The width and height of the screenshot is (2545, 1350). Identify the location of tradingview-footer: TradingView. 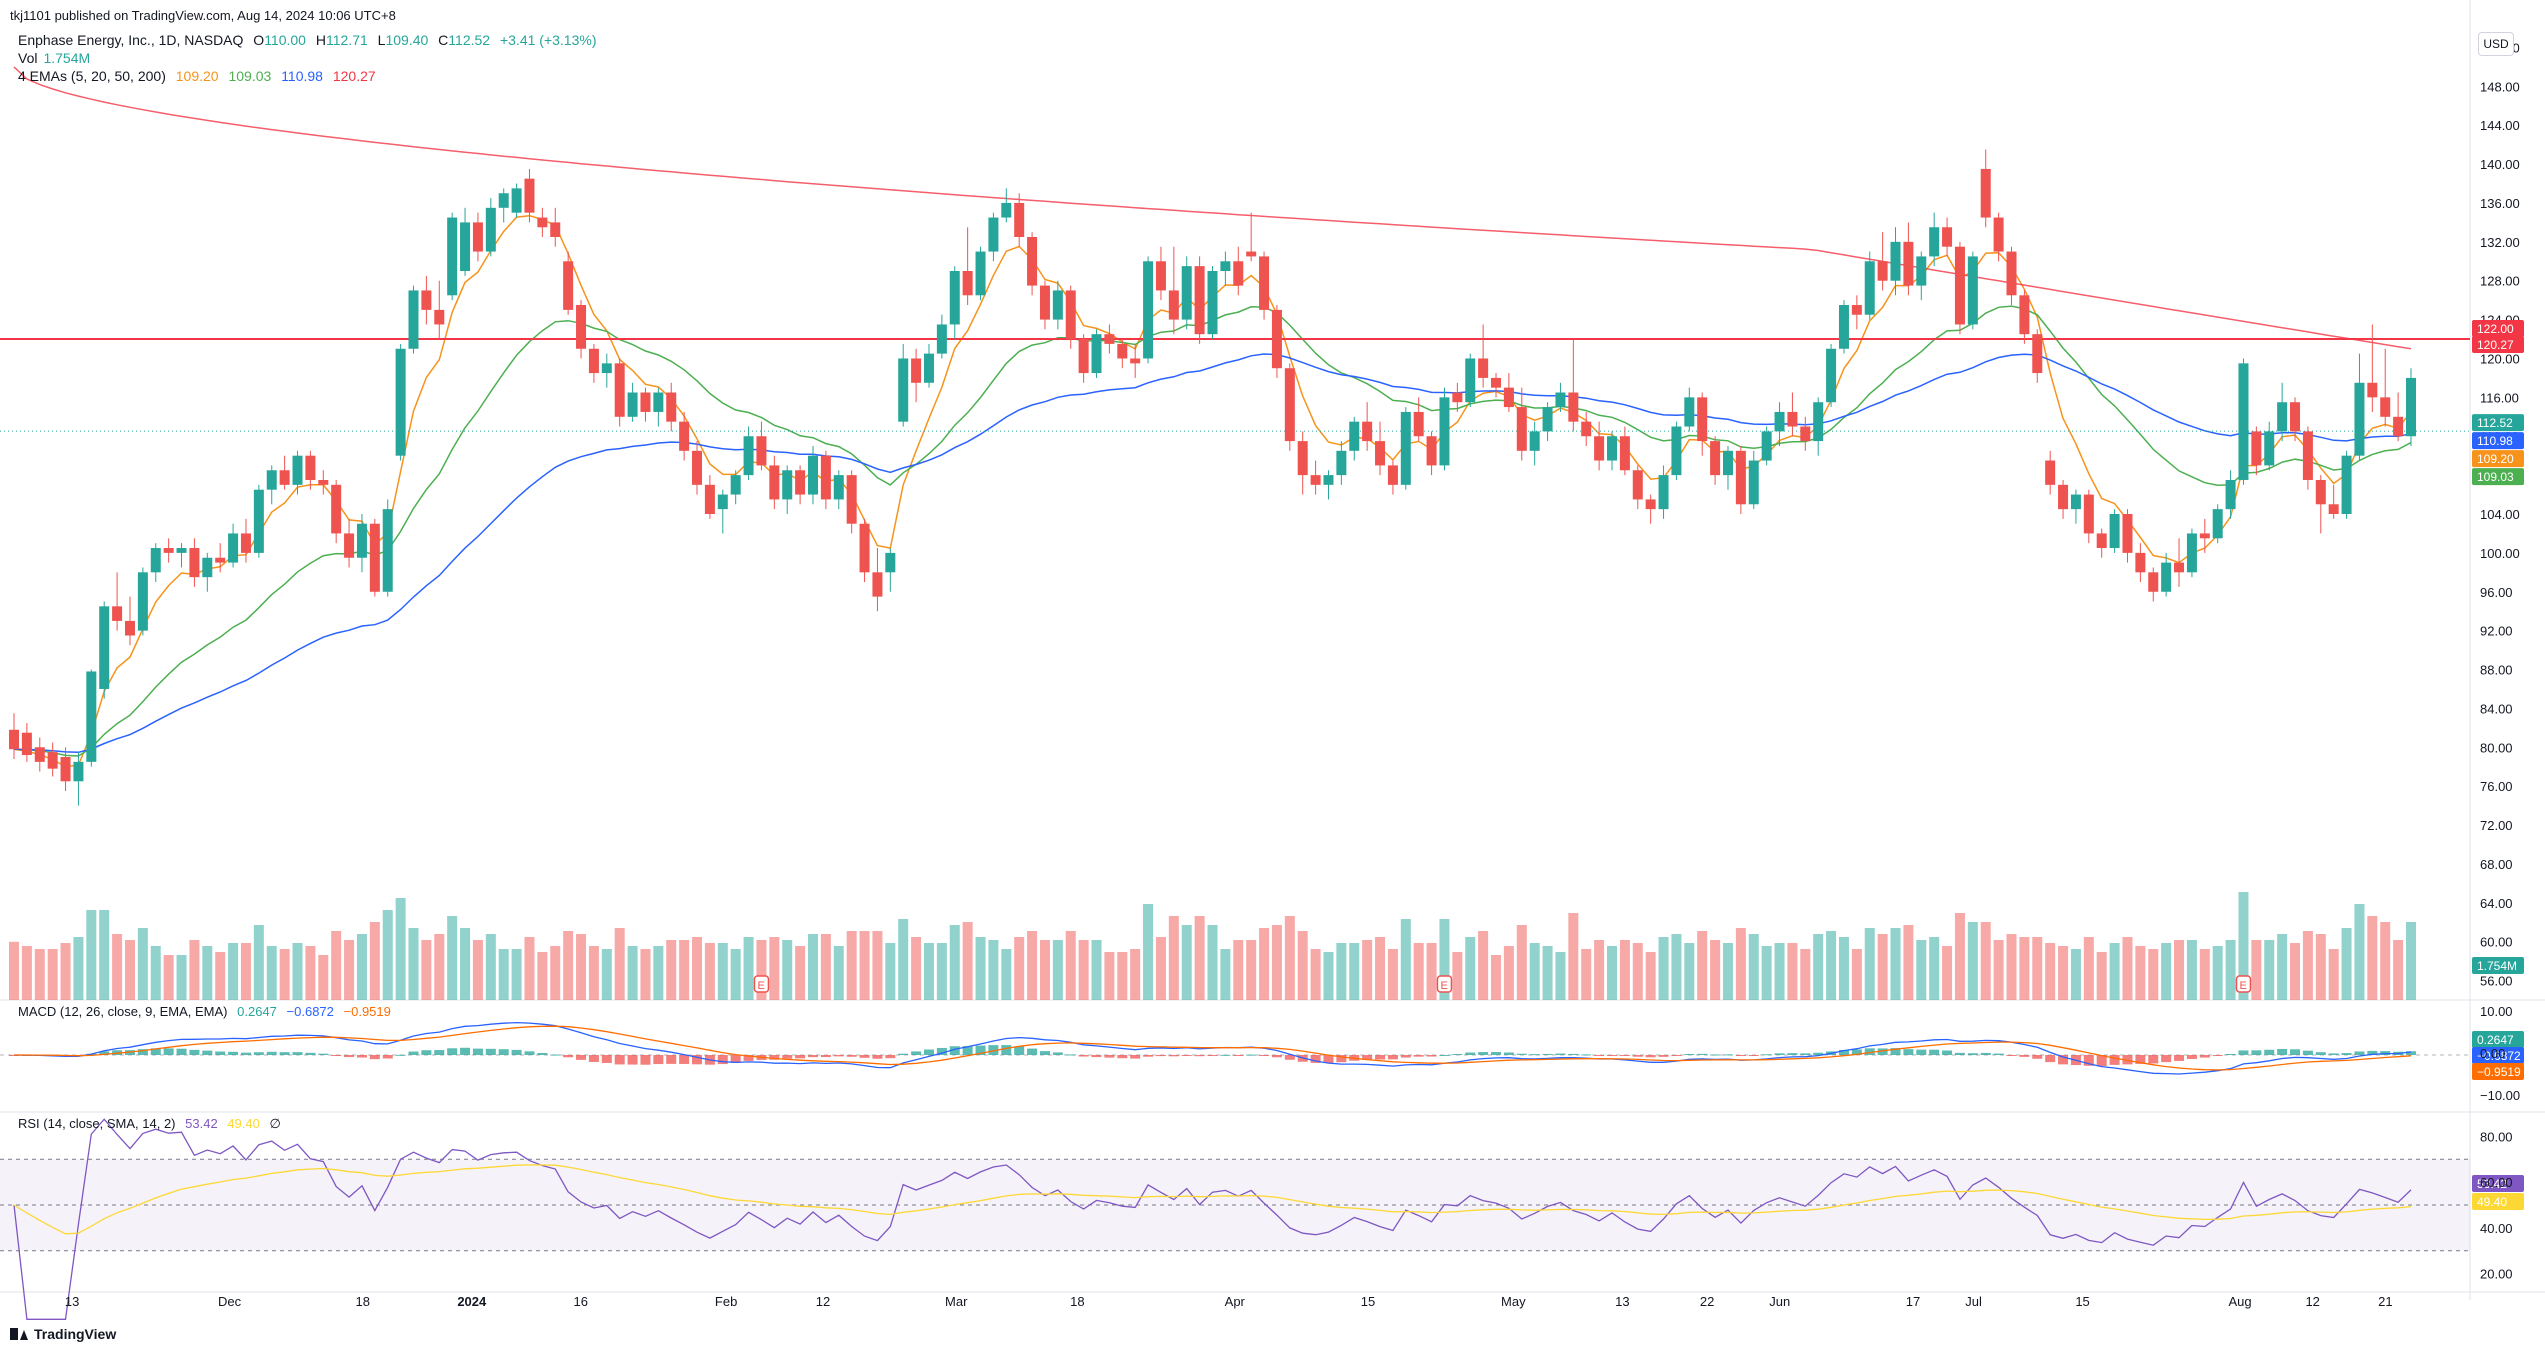
(63, 1334).